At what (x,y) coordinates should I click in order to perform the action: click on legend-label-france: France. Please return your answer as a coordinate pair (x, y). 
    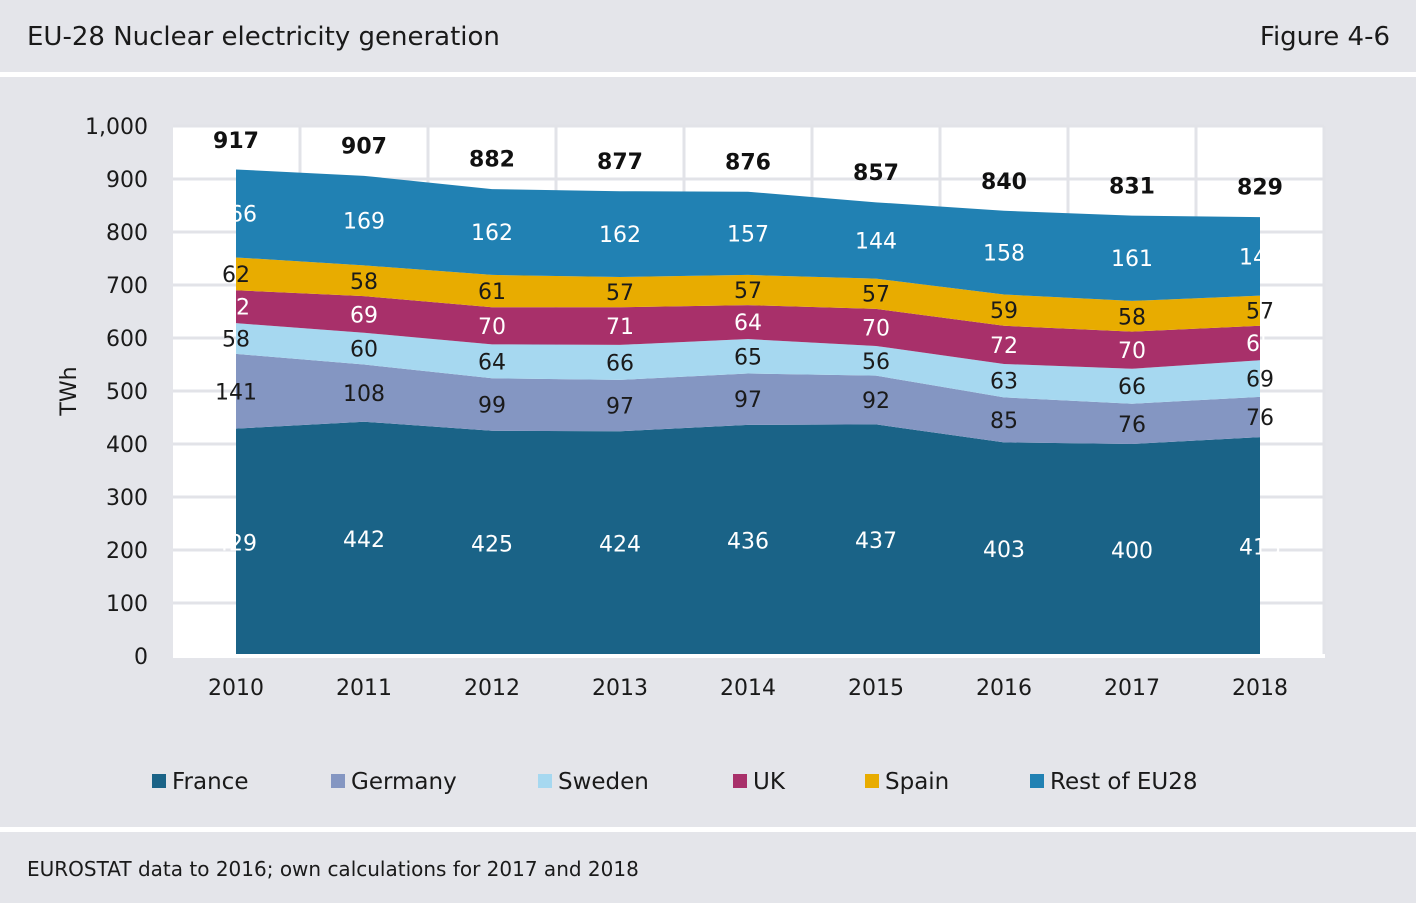
    Looking at the image, I should click on (210, 782).